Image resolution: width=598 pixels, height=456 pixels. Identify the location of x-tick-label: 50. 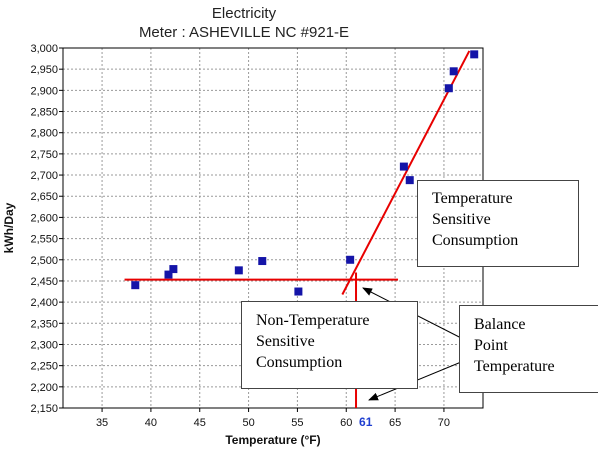
(248, 423).